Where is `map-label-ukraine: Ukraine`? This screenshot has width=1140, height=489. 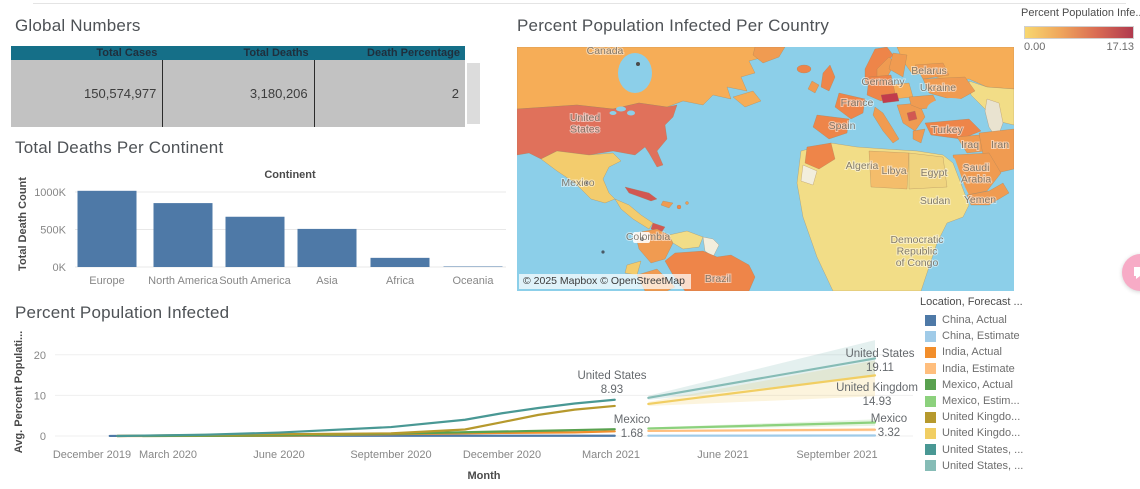 map-label-ukraine: Ukraine is located at coordinates (938, 88).